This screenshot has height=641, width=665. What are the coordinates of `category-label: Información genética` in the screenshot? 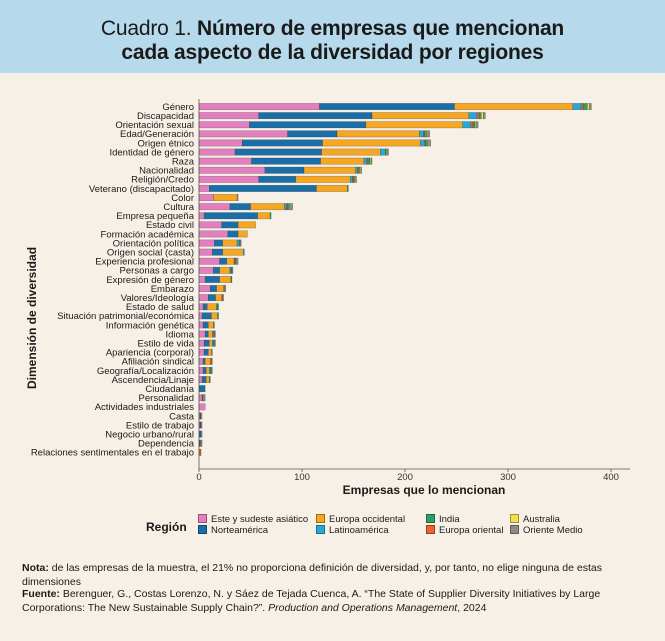 It's located at (150, 325).